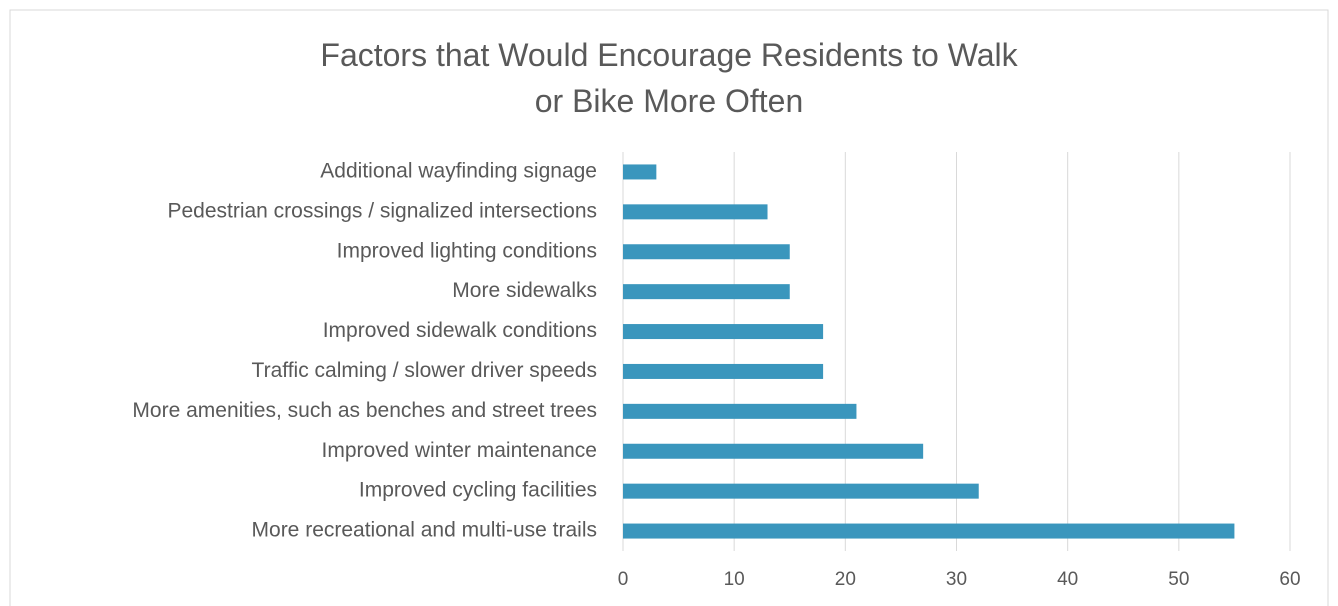 This screenshot has width=1338, height=606. Describe the element at coordinates (459, 450) in the screenshot. I see `y-tick-label: Improved winter maintenance` at that location.